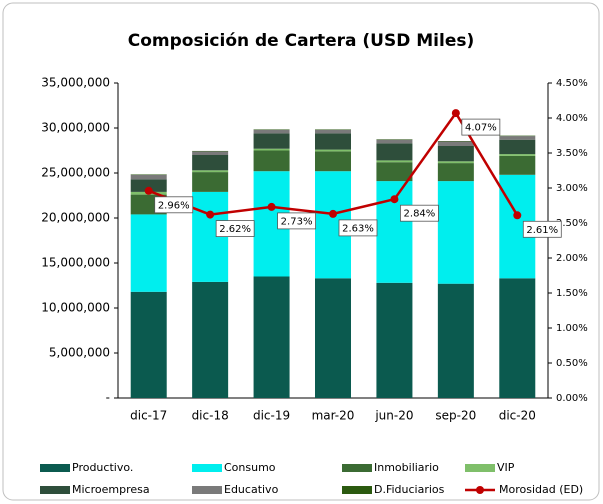  What do you see at coordinates (572, 328) in the screenshot?
I see `y2-tick-label: 1.00%` at bounding box center [572, 328].